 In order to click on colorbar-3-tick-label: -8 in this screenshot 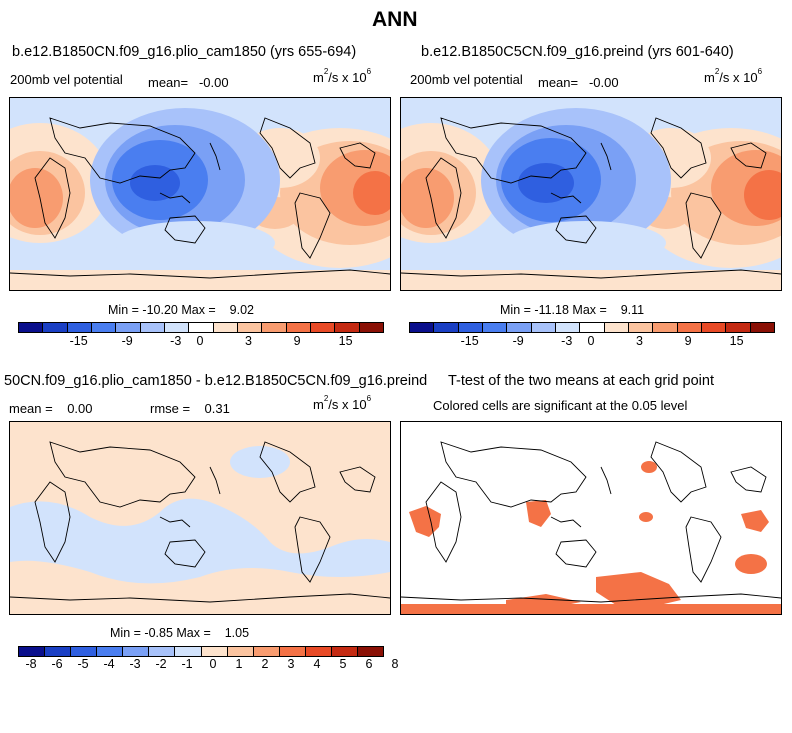, I will do `click(31, 664)`.